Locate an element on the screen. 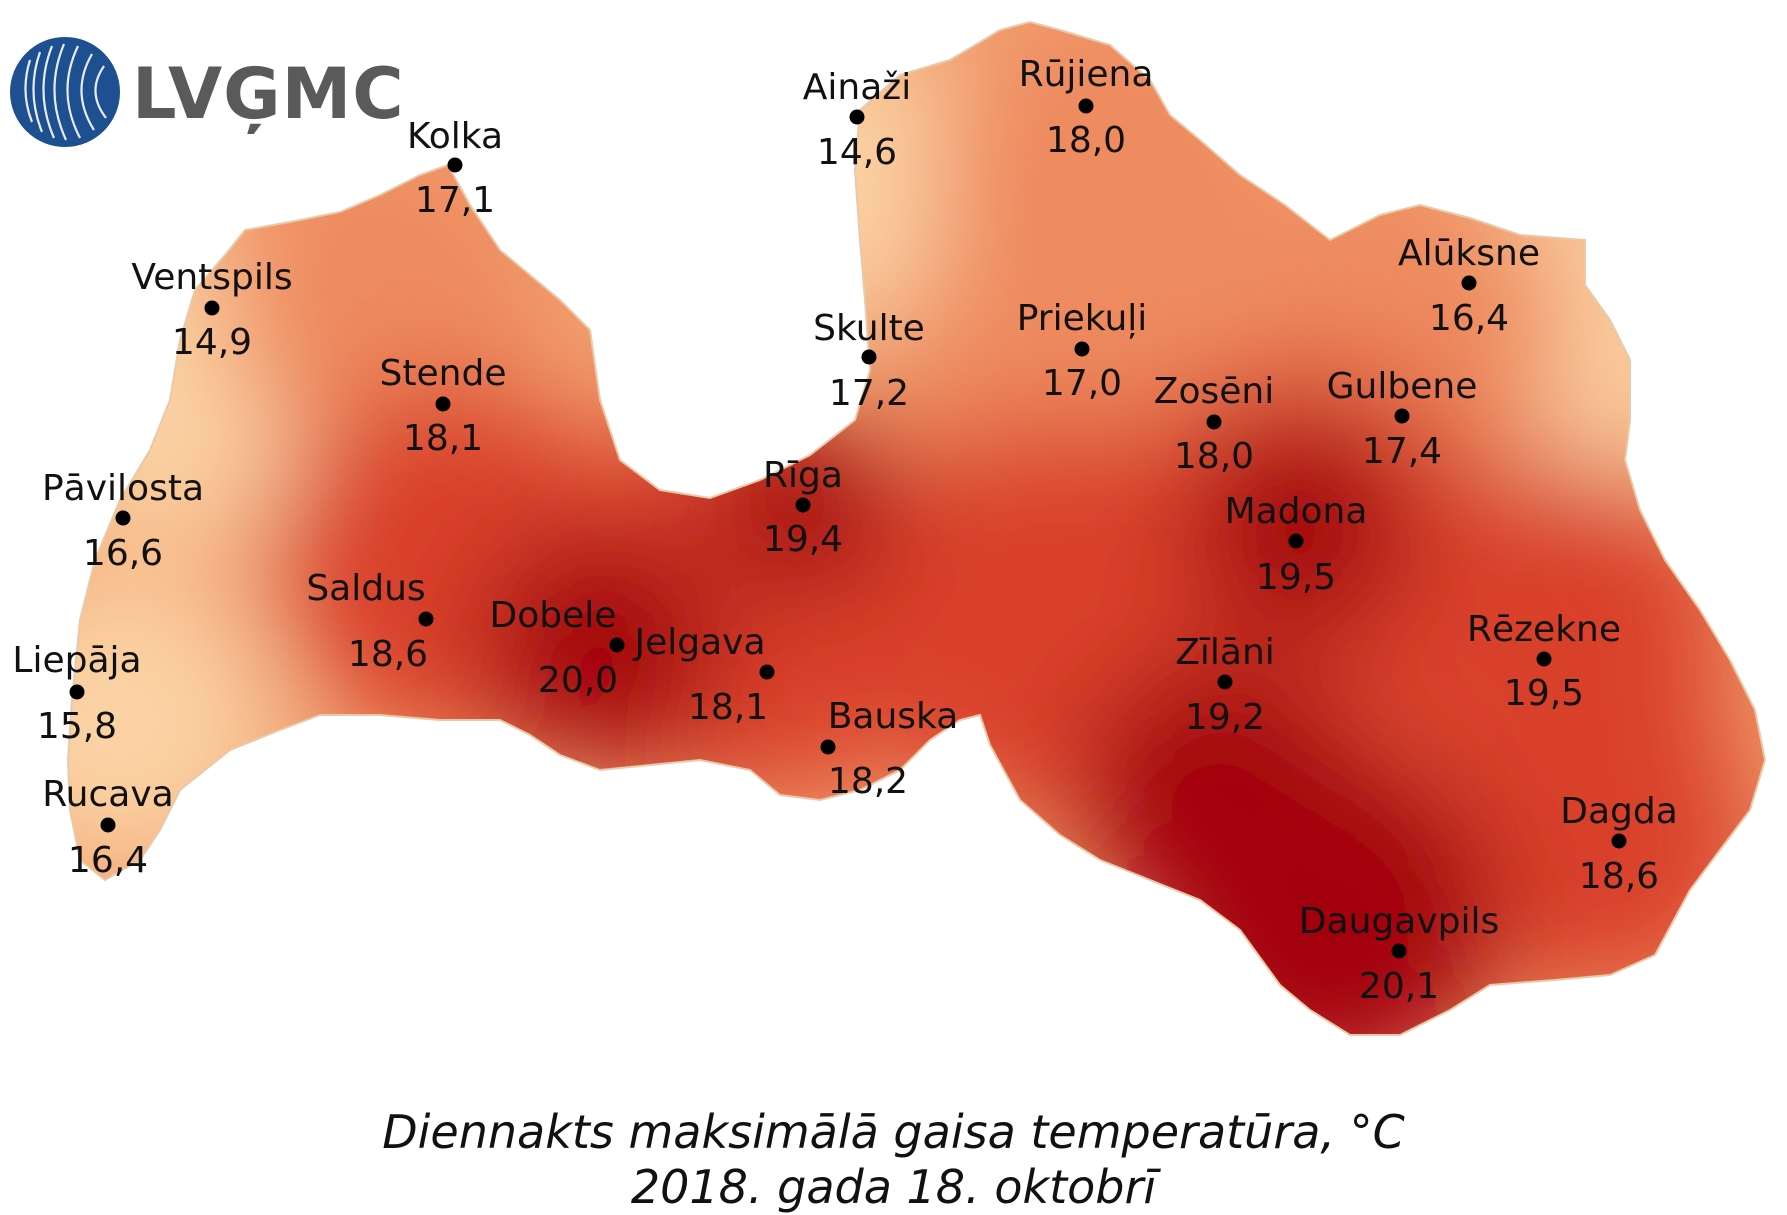  station-temperature: 20,0 is located at coordinates (578, 680).